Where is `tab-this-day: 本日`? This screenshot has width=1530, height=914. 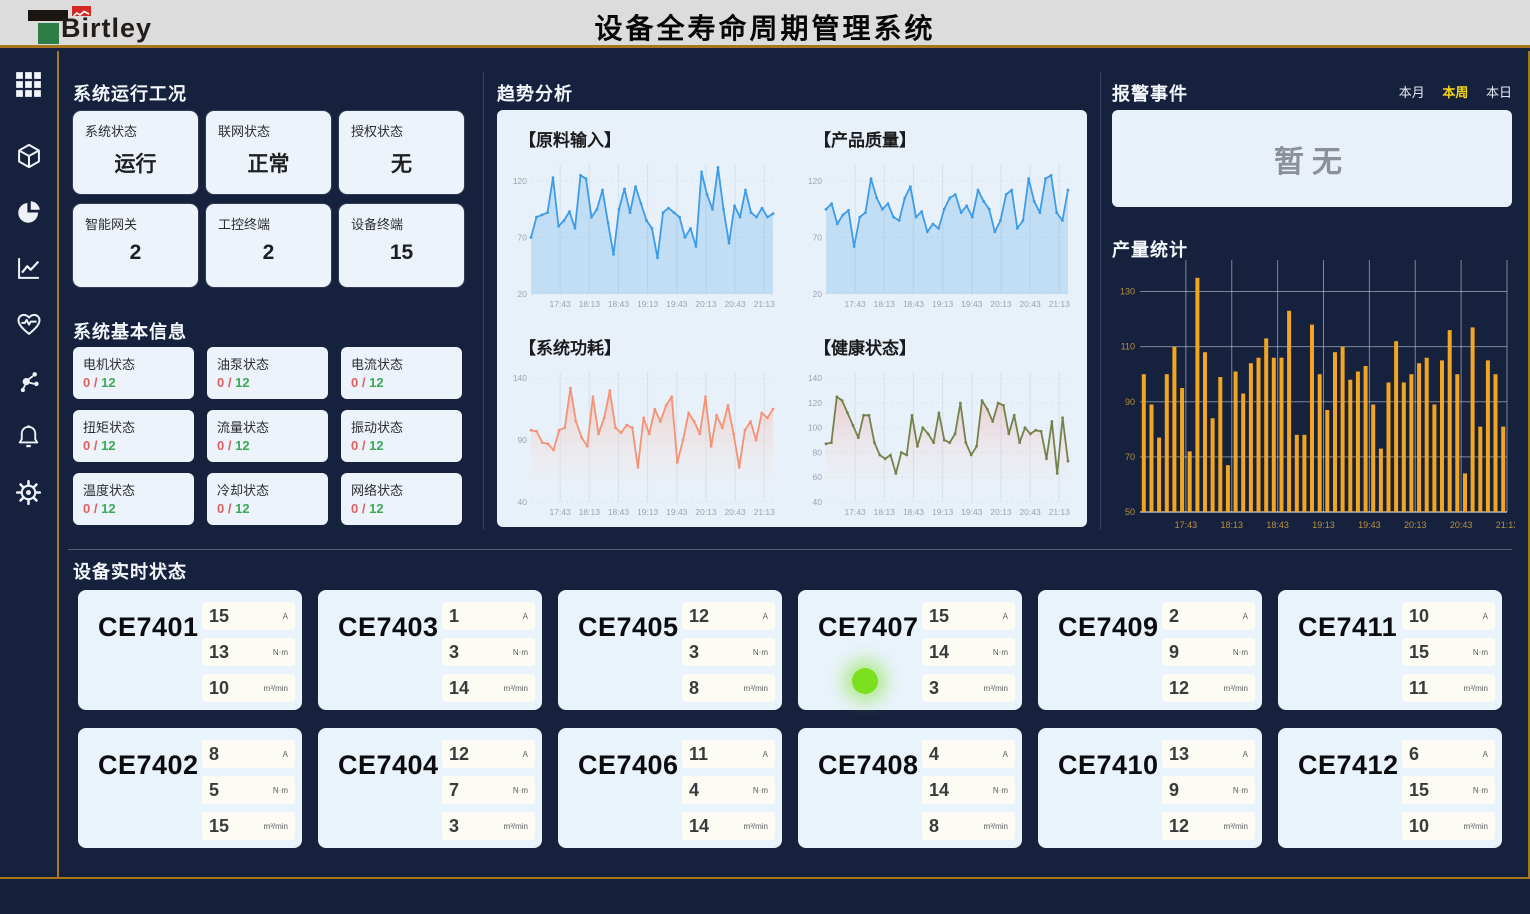 tab-this-day: 本日 is located at coordinates (1498, 92).